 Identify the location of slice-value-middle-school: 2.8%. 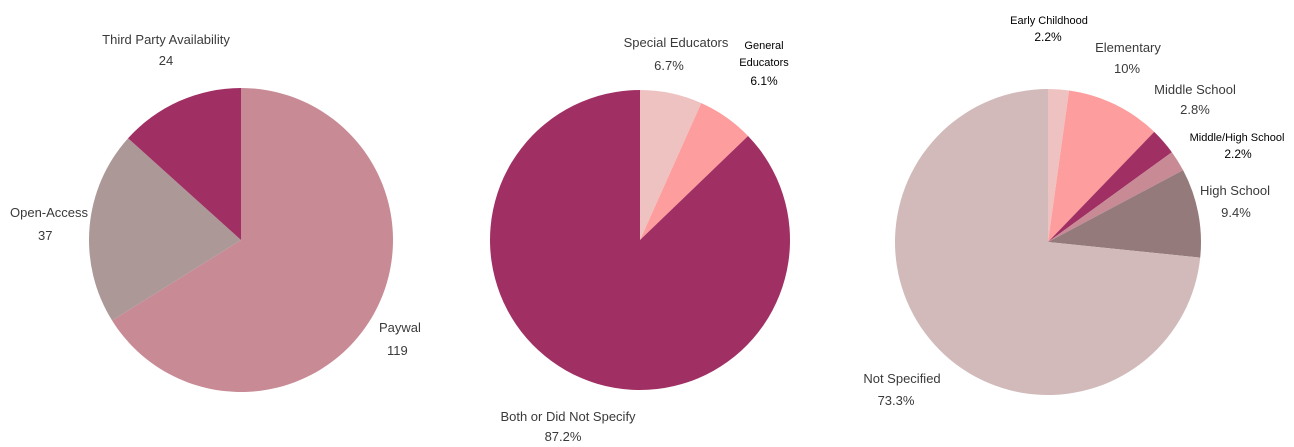
(1195, 109).